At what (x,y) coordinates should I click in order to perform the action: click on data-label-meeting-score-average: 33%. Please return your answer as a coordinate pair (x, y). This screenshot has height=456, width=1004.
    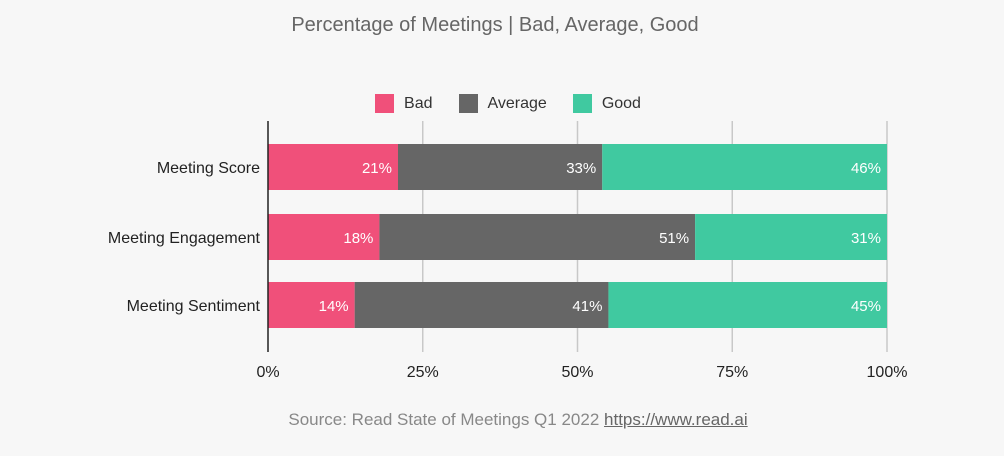
    Looking at the image, I should click on (581, 168).